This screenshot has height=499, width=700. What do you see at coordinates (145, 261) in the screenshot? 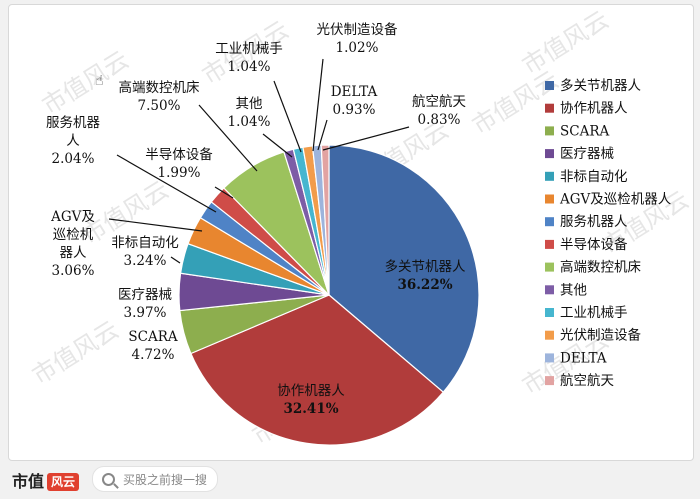
I see `slice-label-pct: 3.24%` at bounding box center [145, 261].